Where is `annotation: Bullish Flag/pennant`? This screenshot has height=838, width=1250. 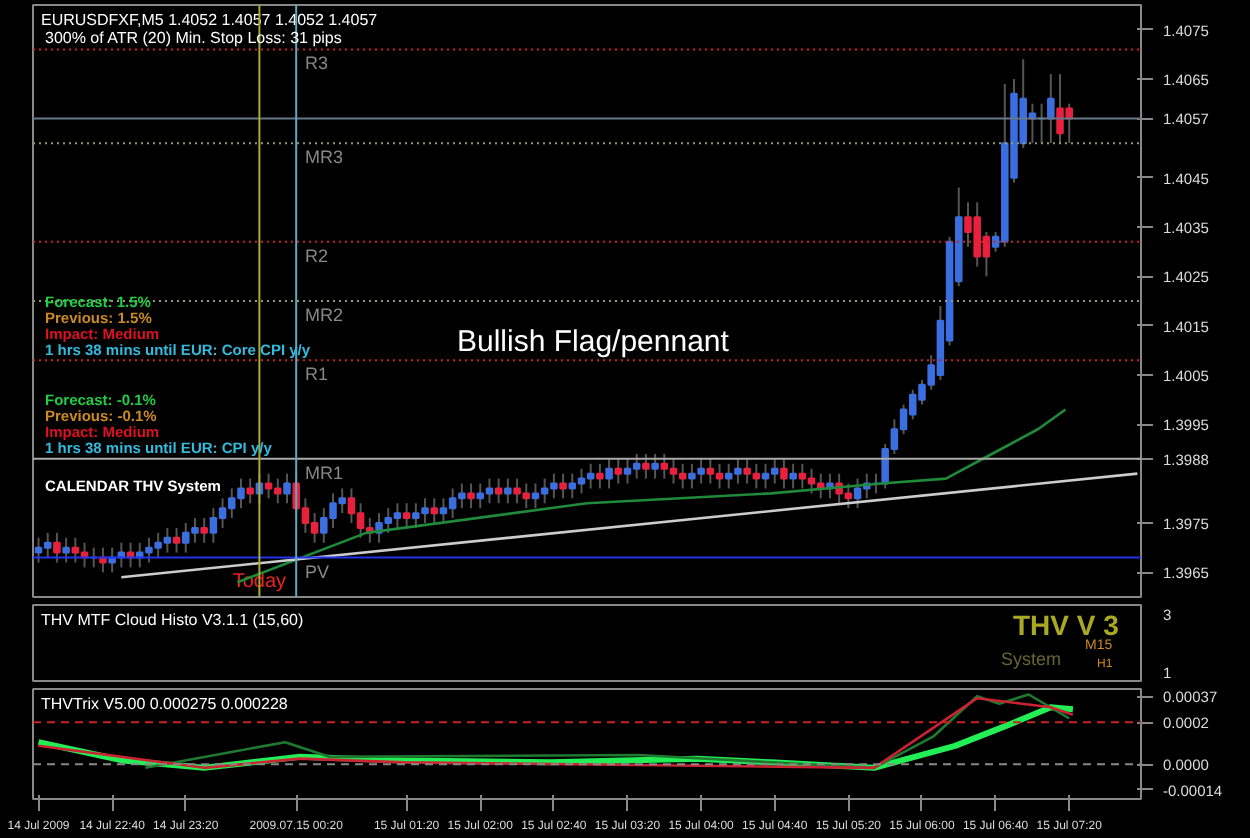 annotation: Bullish Flag/pennant is located at coordinates (594, 342).